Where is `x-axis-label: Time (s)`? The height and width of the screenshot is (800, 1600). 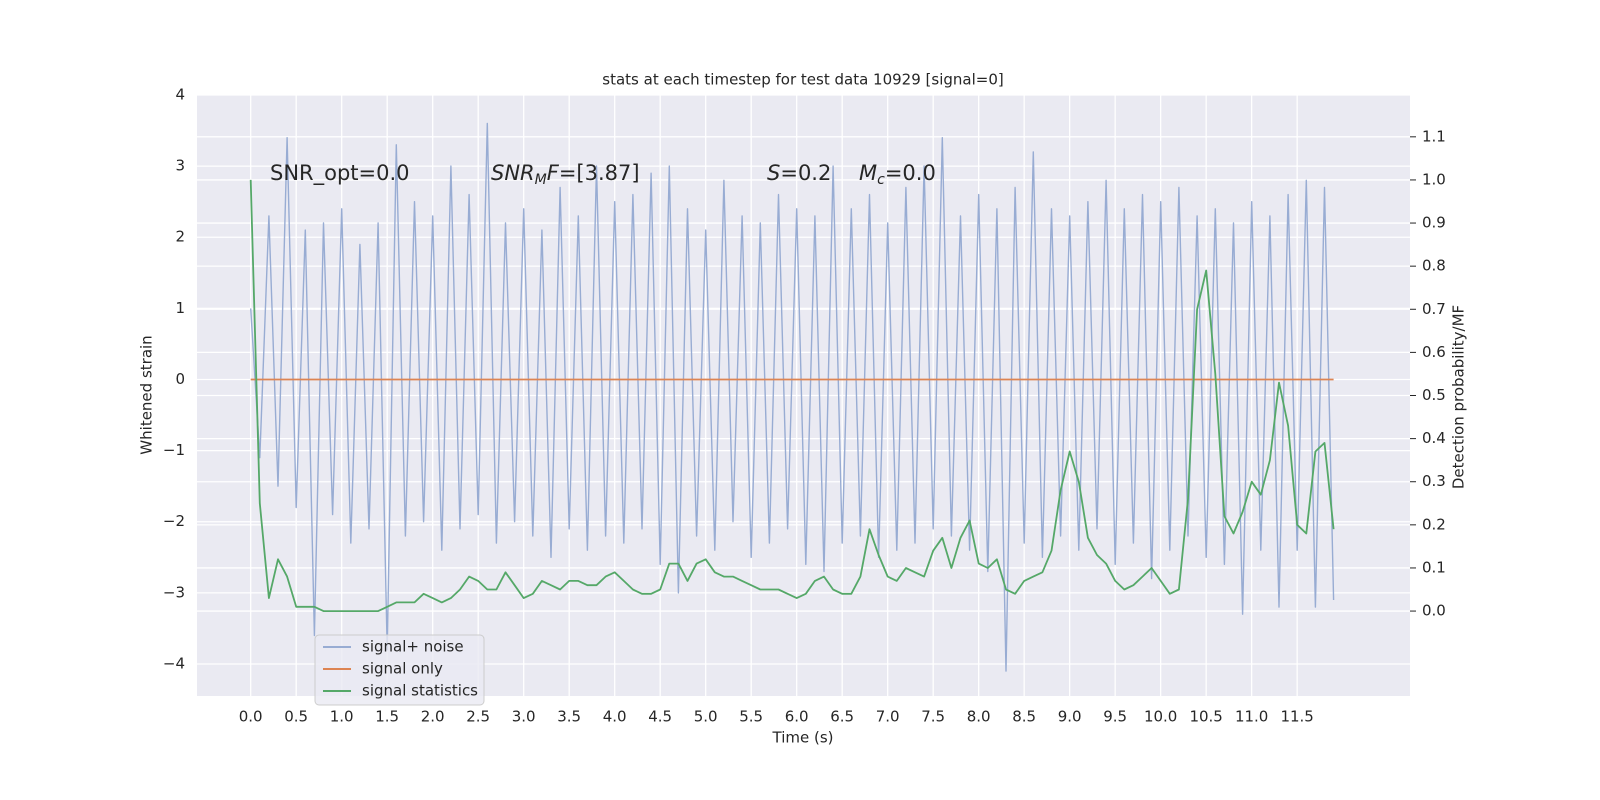 x-axis-label: Time (s) is located at coordinates (803, 738).